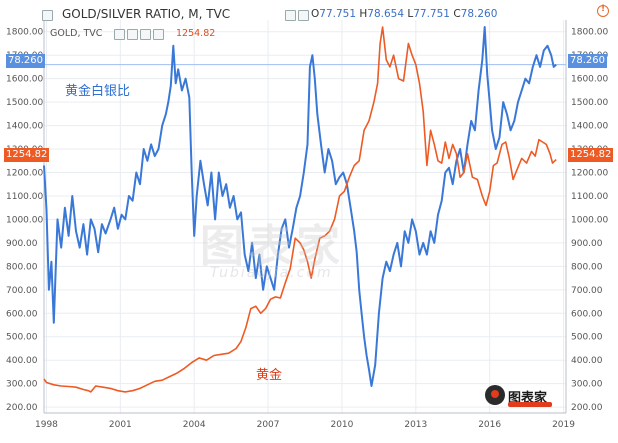  Describe the element at coordinates (24, 33) in the screenshot. I see `y-tick-label-left: 1800.00` at that location.